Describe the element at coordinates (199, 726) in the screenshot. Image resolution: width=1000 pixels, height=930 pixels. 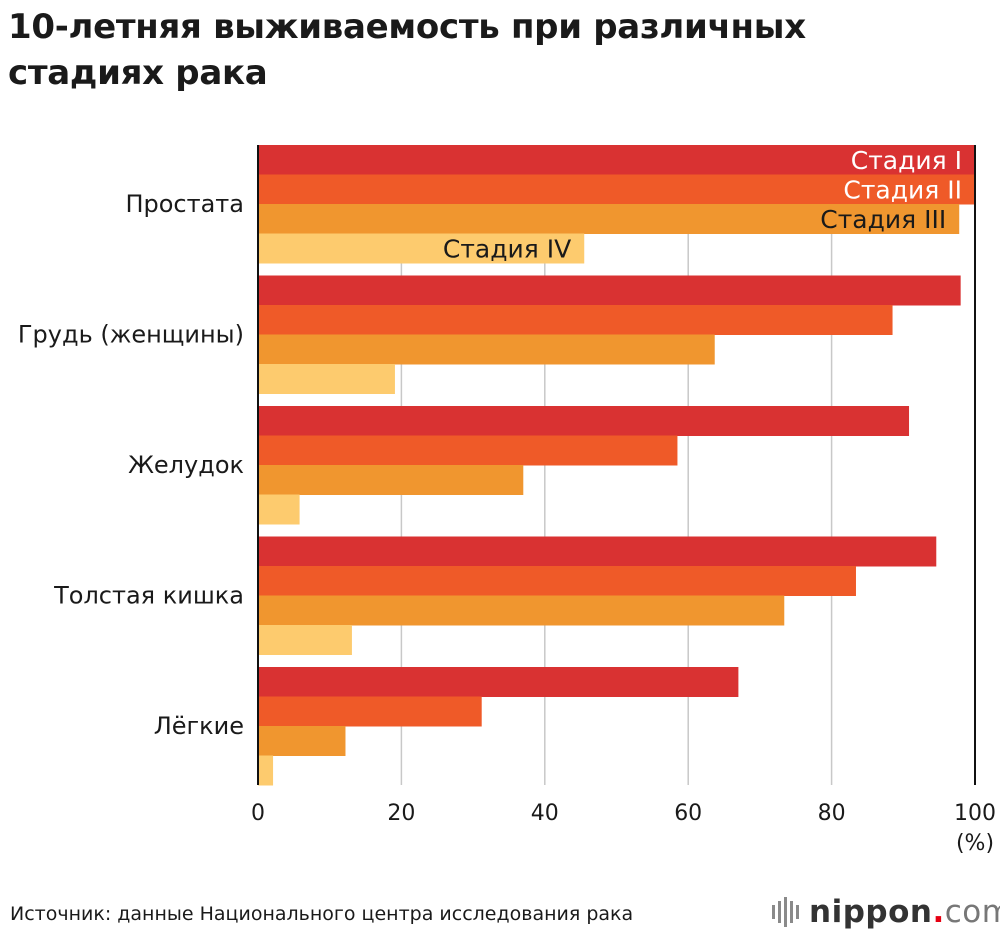
I see `category-label: Лёгкие` at that location.